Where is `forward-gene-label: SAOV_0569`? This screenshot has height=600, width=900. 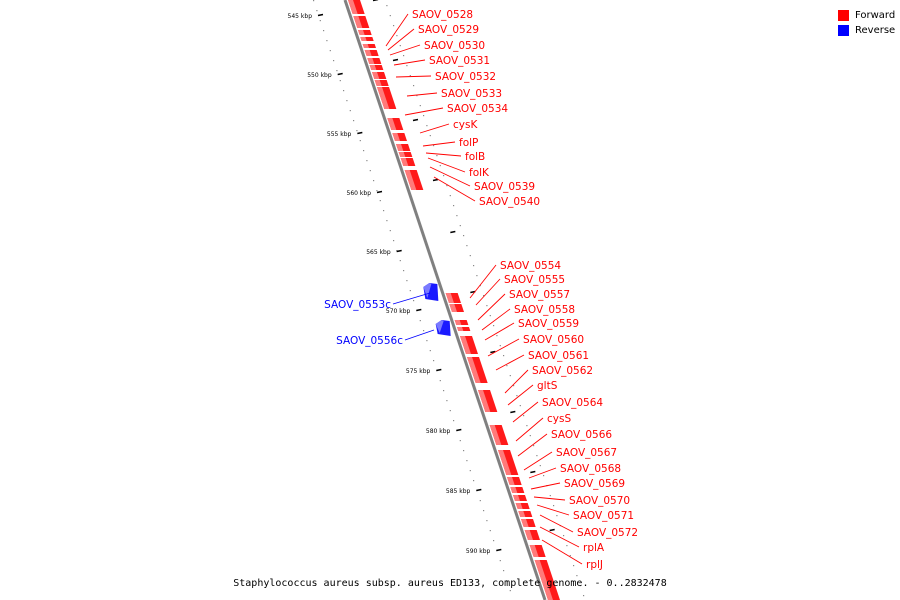
forward-gene-label: SAOV_0569 is located at coordinates (594, 484).